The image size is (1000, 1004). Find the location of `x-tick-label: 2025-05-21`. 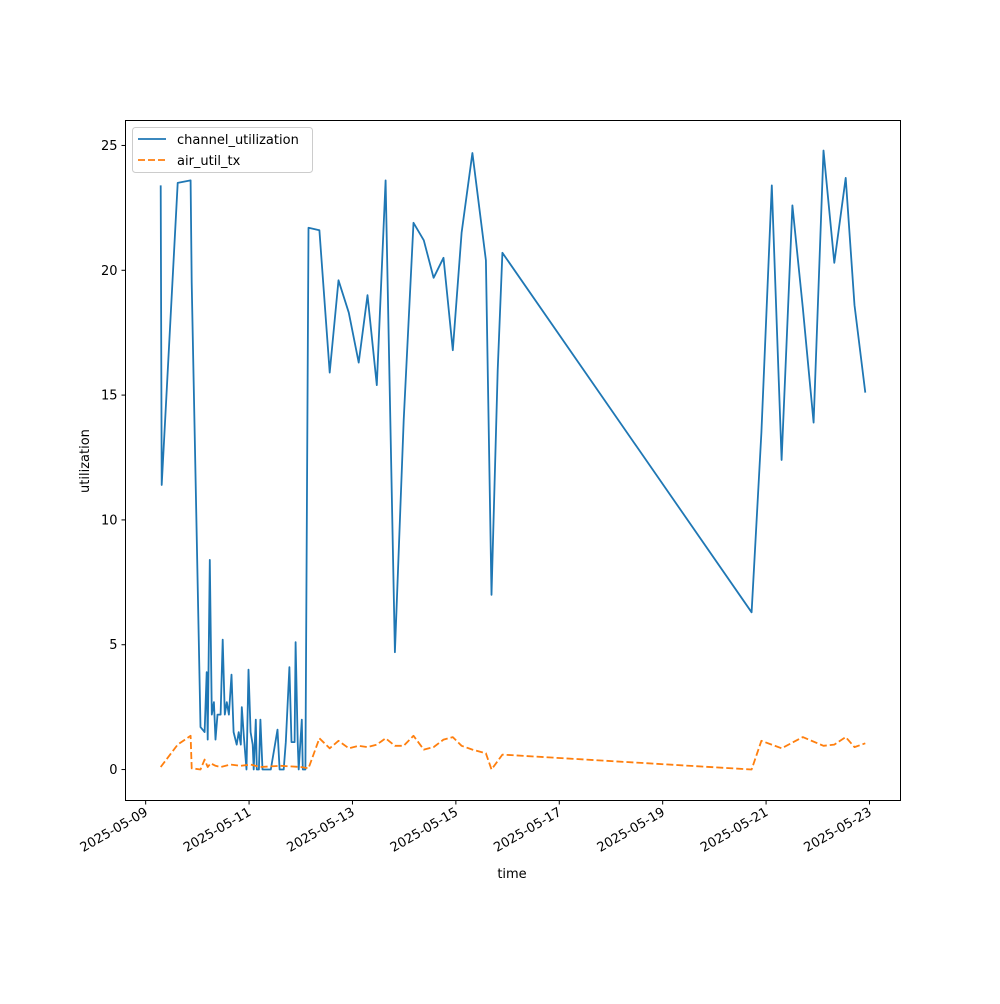

x-tick-label: 2025-05-21 is located at coordinates (734, 830).